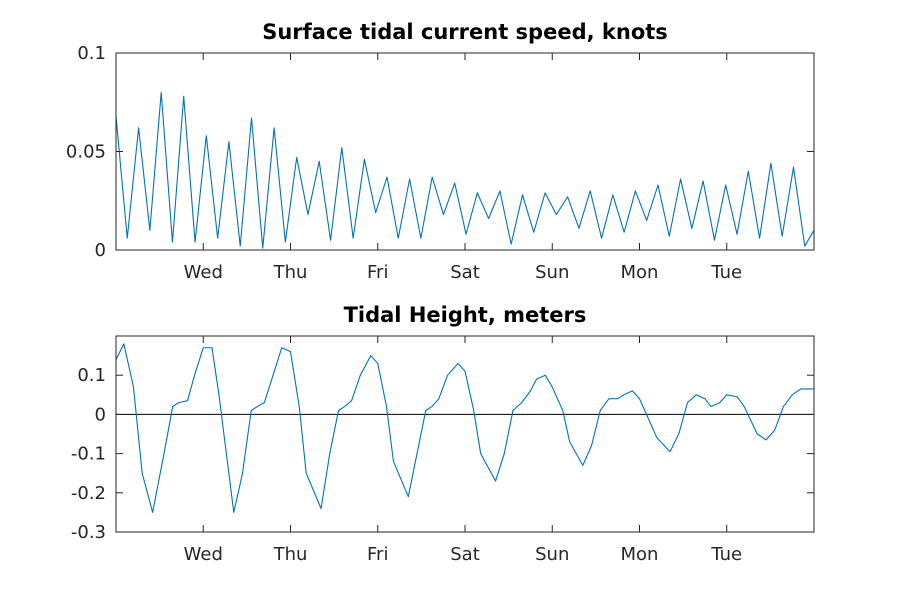  Describe the element at coordinates (465, 272) in the screenshot. I see `current-speed-x-tick-label: Sat` at that location.